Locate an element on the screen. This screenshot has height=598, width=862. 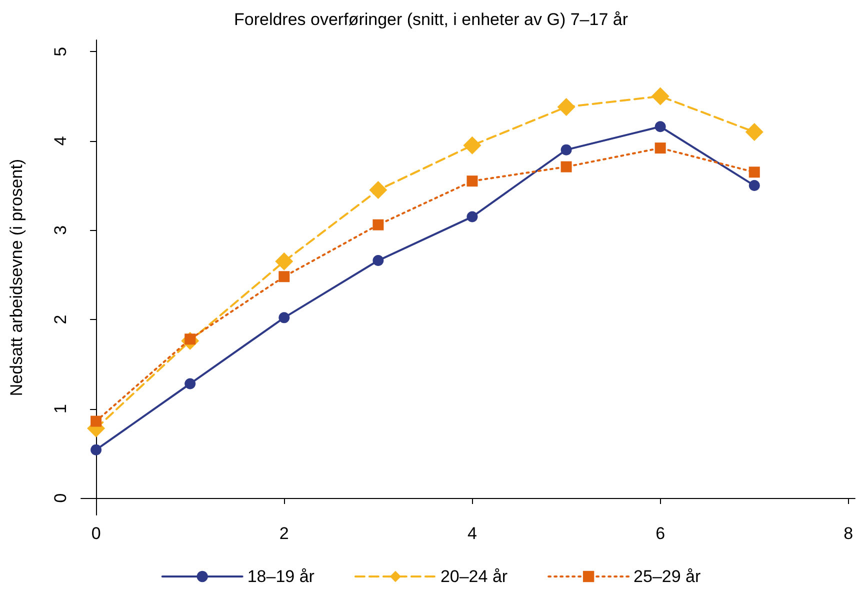
x-tick-label: 4 is located at coordinates (472, 533).